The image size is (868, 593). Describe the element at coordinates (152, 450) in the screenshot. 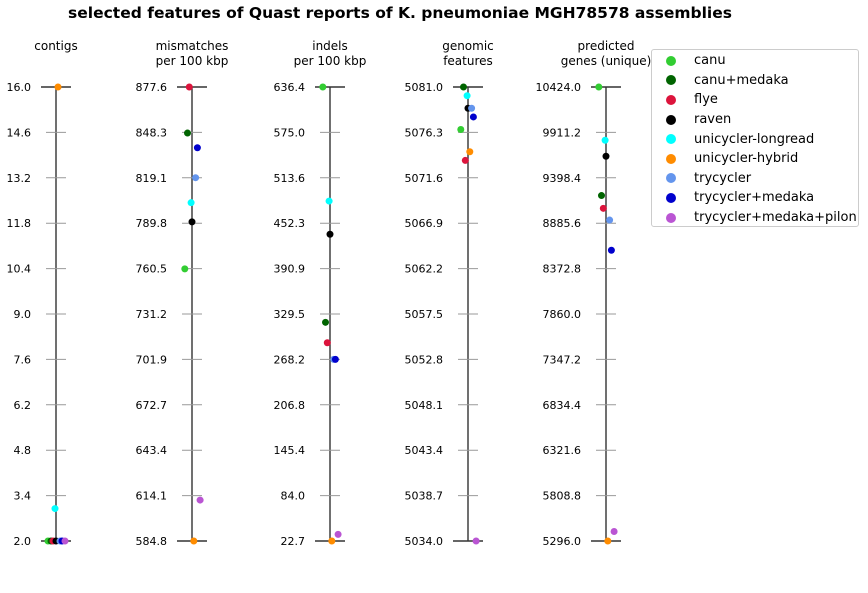

I see `tick-label: 643.4` at that location.